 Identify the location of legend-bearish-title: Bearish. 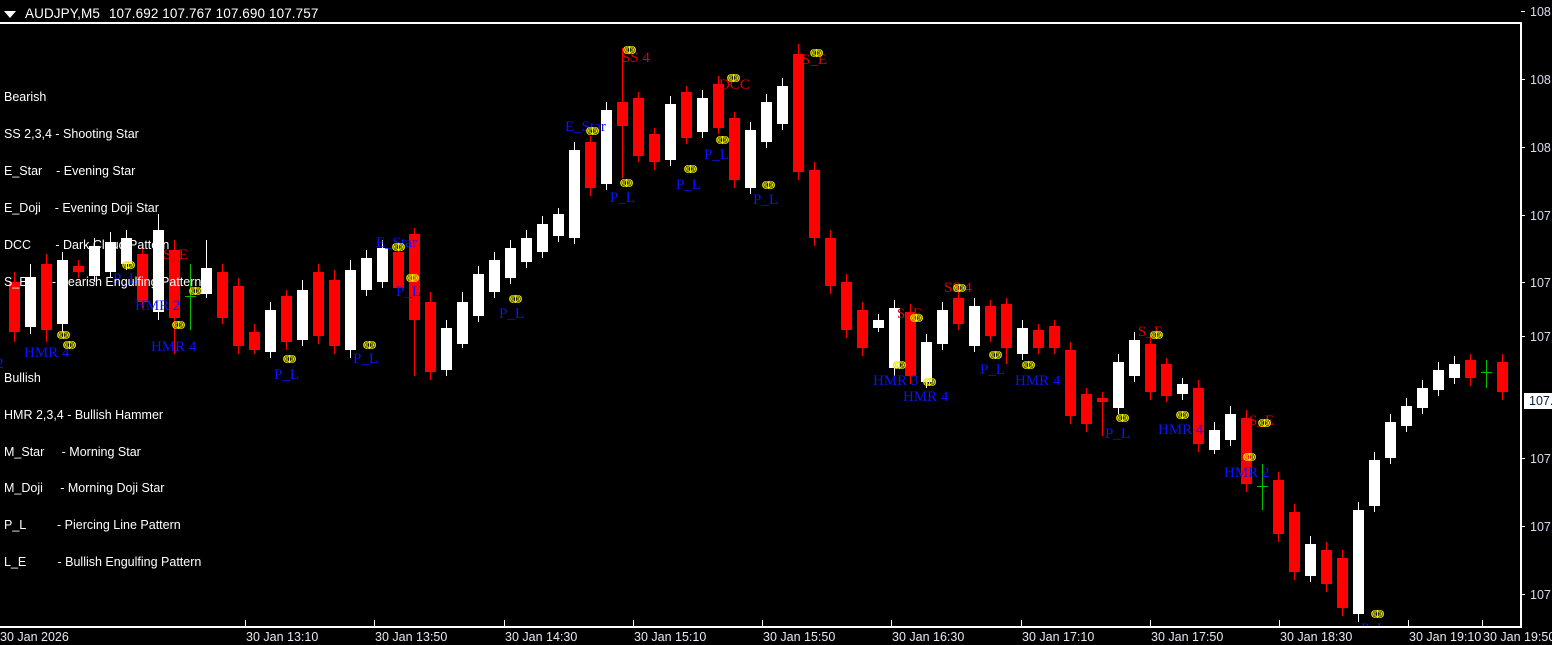
(25, 97).